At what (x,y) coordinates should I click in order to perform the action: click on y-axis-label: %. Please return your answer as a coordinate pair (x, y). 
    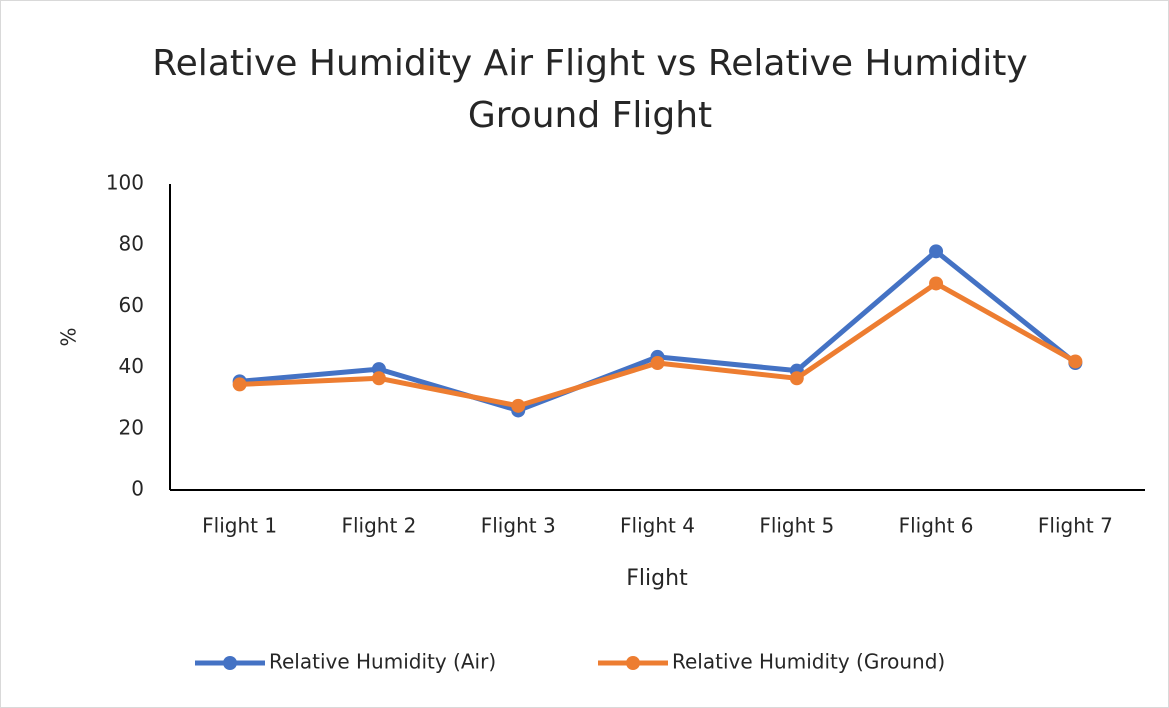
    Looking at the image, I should click on (69, 336).